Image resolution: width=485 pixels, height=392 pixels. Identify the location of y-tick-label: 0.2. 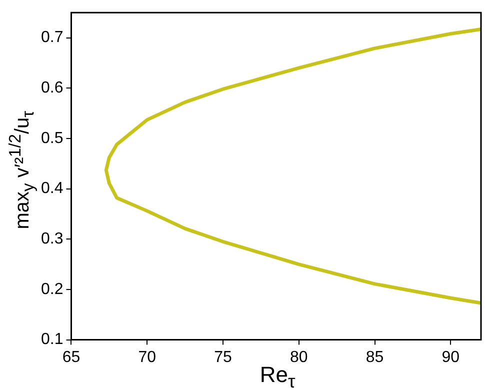
(52, 289).